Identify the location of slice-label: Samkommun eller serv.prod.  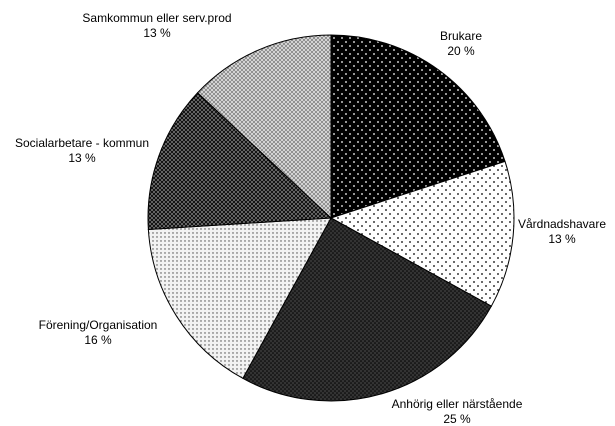
(156, 18).